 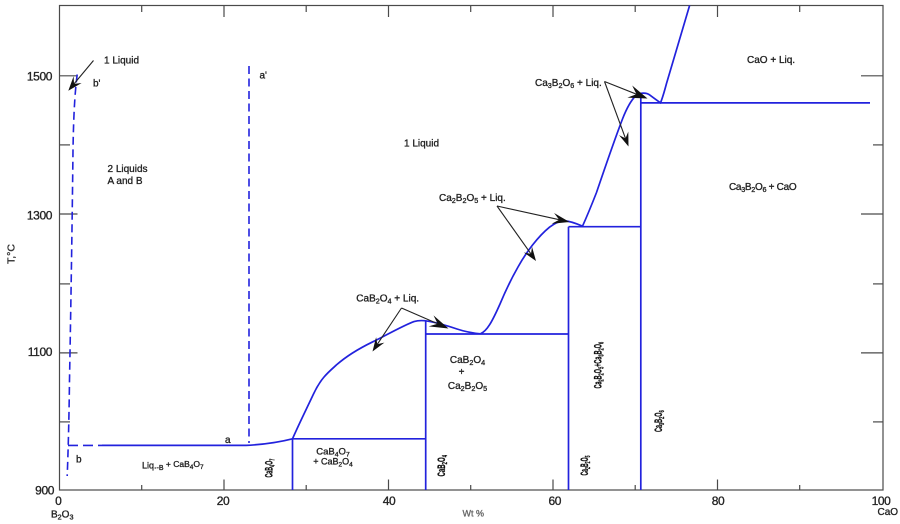 I want to click on svg-text: 2 Liquids, so click(x=128, y=169).